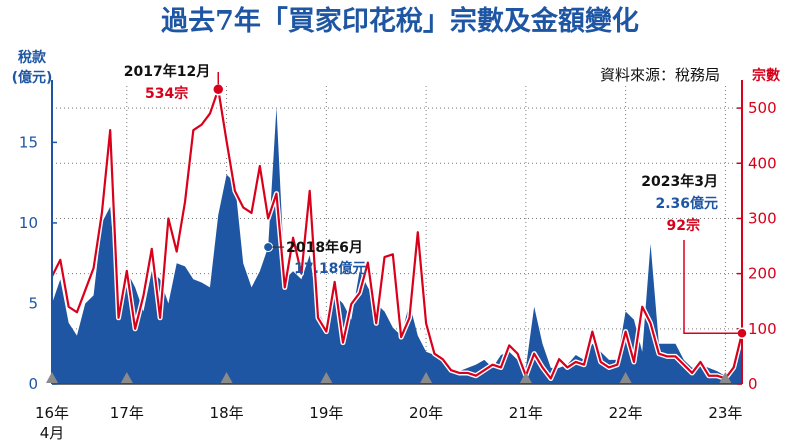  I want to click on annotation-2017-12-date: 2017年12月, so click(167, 71).